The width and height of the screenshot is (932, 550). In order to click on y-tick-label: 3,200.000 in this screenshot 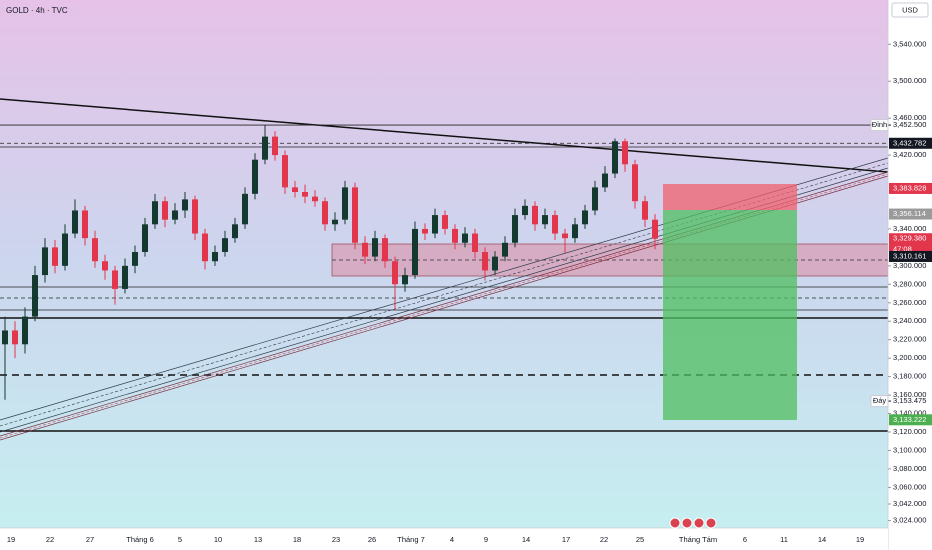, I will do `click(909, 357)`.